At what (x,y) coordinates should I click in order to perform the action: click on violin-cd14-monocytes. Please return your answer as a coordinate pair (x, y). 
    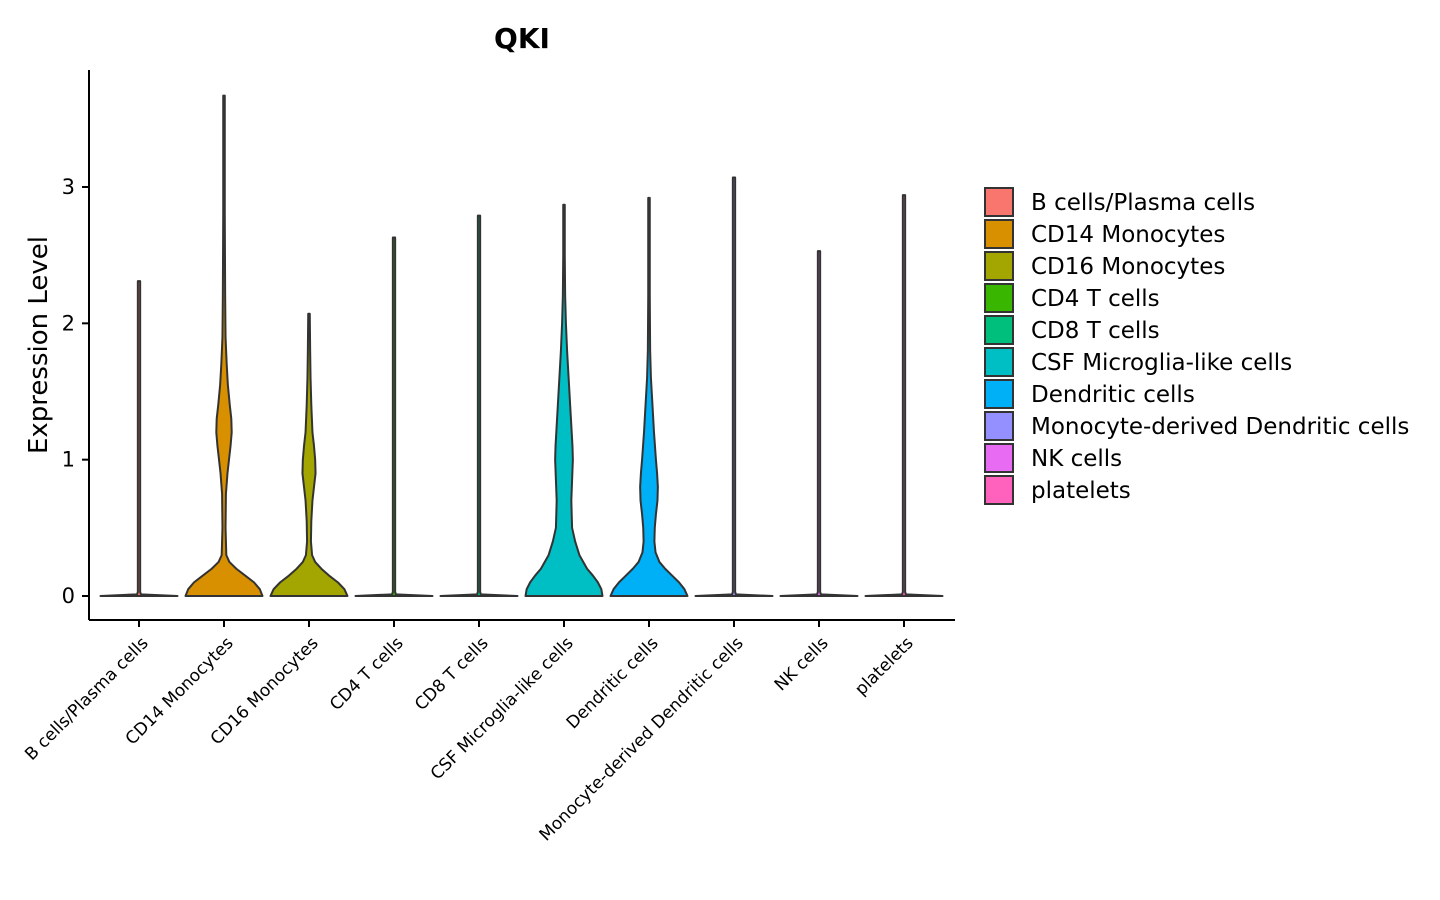
    Looking at the image, I should click on (224, 345).